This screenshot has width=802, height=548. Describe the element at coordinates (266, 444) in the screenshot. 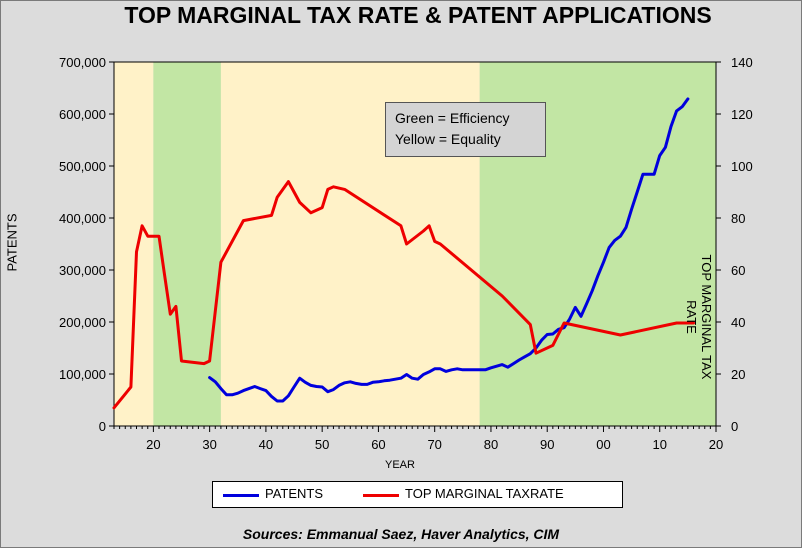

I see `x-tick-label: 40` at that location.